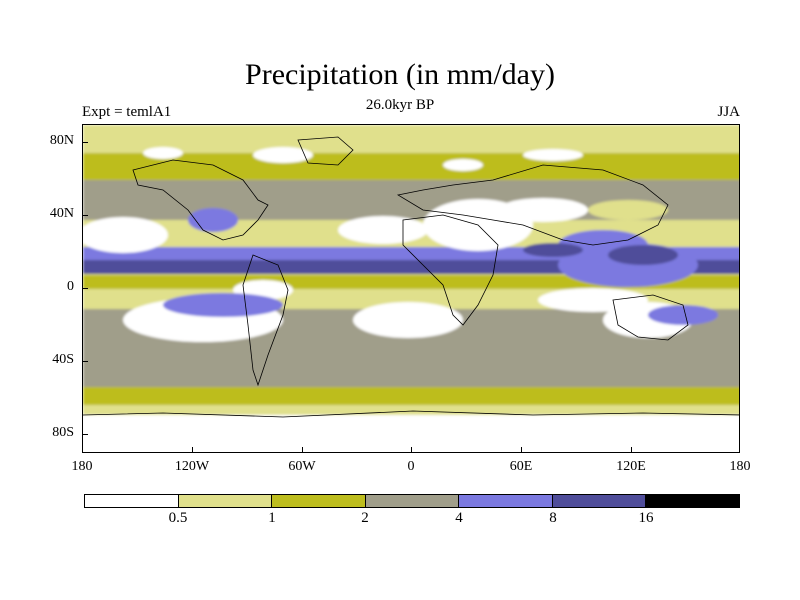 This screenshot has height=600, width=800. I want to click on lat-tick-label: 40S, so click(63, 359).